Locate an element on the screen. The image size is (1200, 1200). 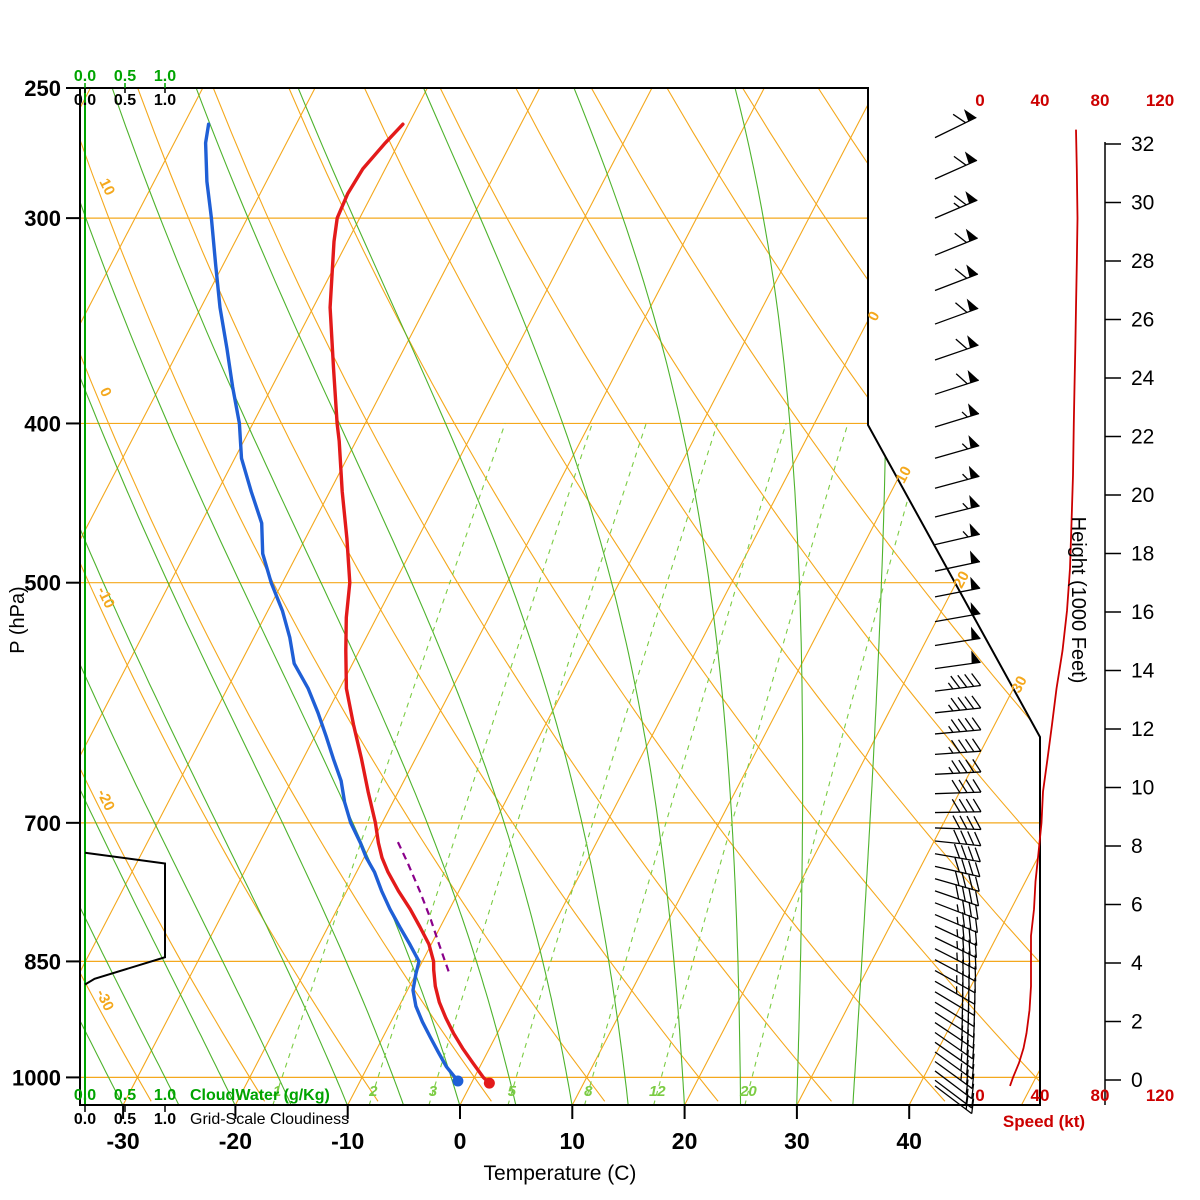
svg-text: 500 is located at coordinates (42, 583).